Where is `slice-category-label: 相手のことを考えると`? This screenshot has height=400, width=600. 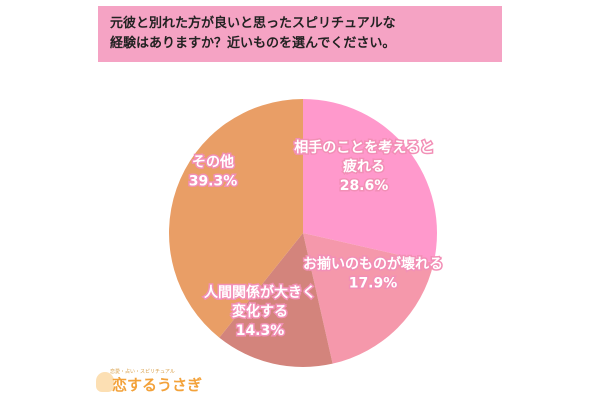
slice-category-label: 相手のことを考えると is located at coordinates (364, 147).